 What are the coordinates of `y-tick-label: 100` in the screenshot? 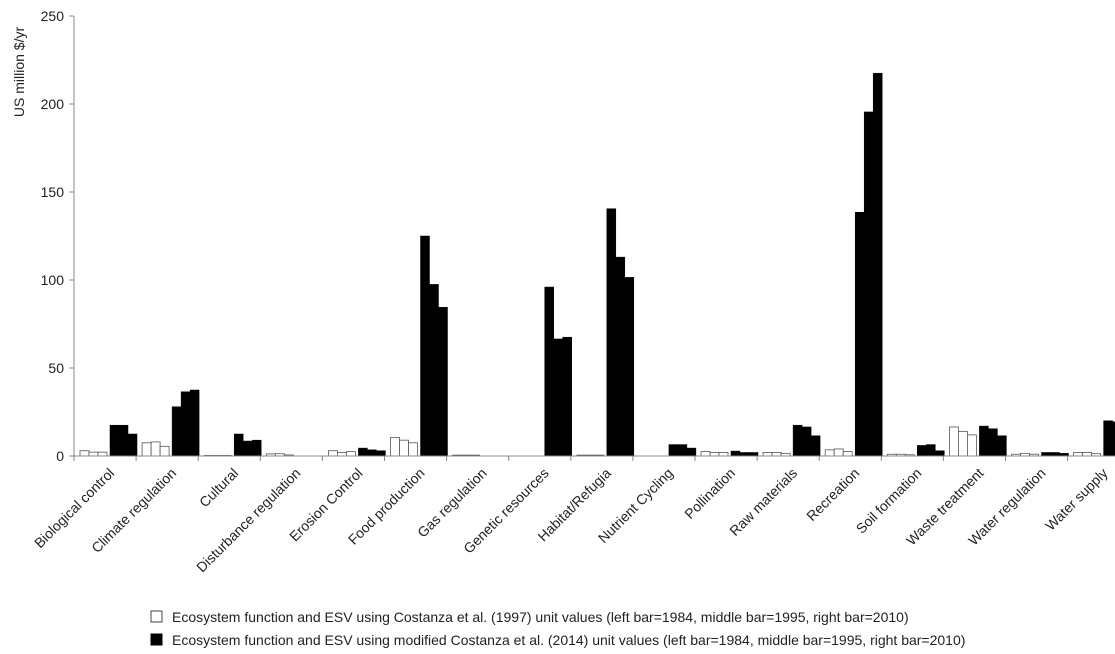 It's located at (53, 280).